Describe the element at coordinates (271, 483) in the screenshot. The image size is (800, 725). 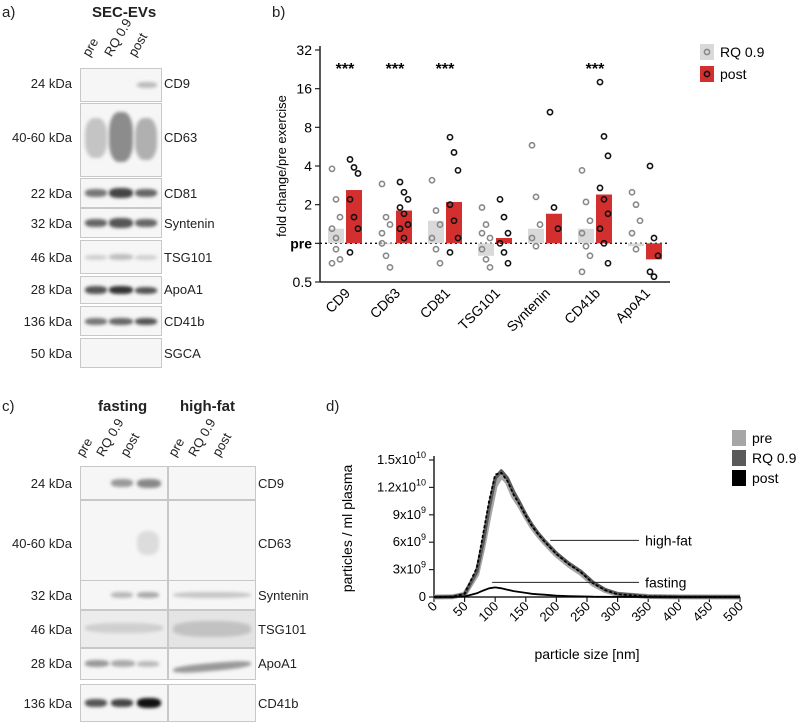
I see `protein-label: CD9` at that location.